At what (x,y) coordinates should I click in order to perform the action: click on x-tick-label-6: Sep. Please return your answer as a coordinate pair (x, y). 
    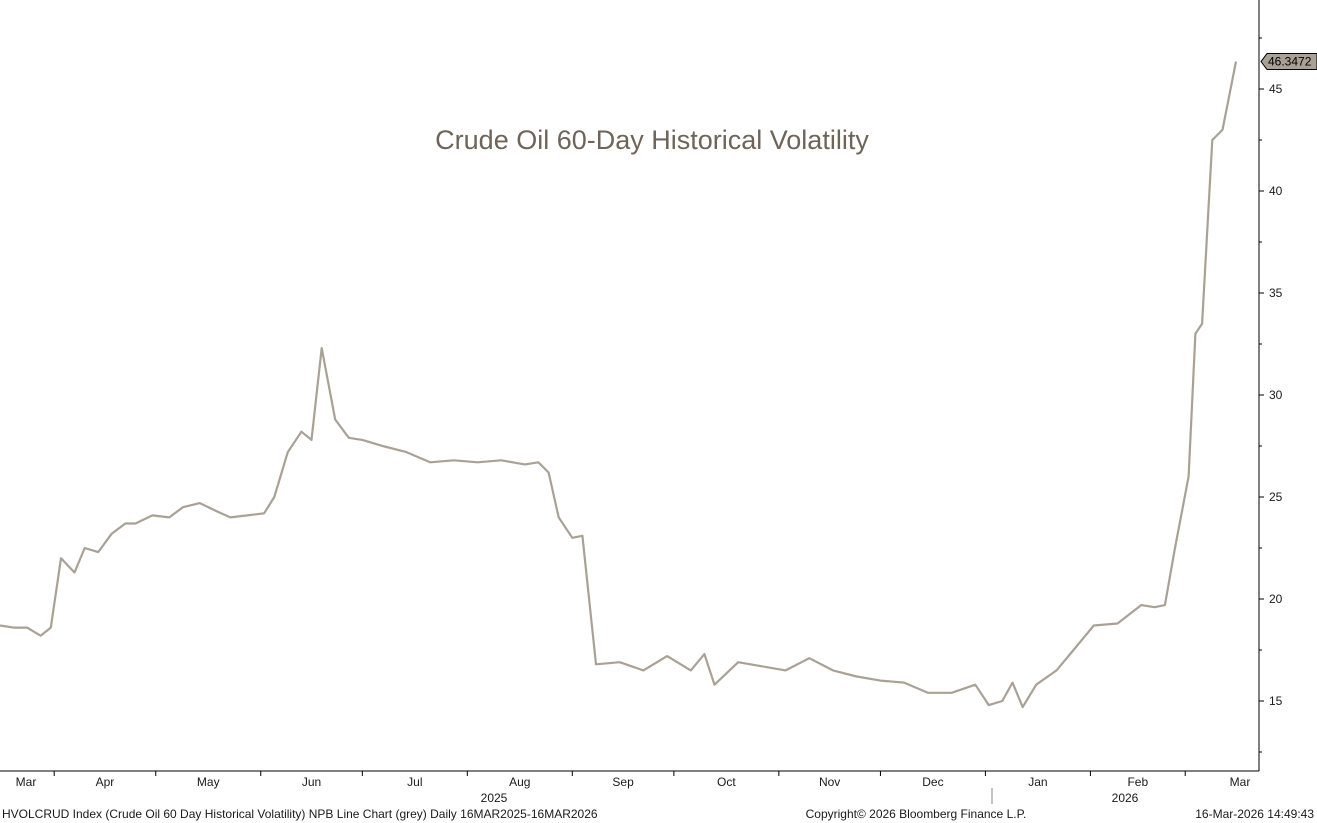
    Looking at the image, I should click on (623, 782).